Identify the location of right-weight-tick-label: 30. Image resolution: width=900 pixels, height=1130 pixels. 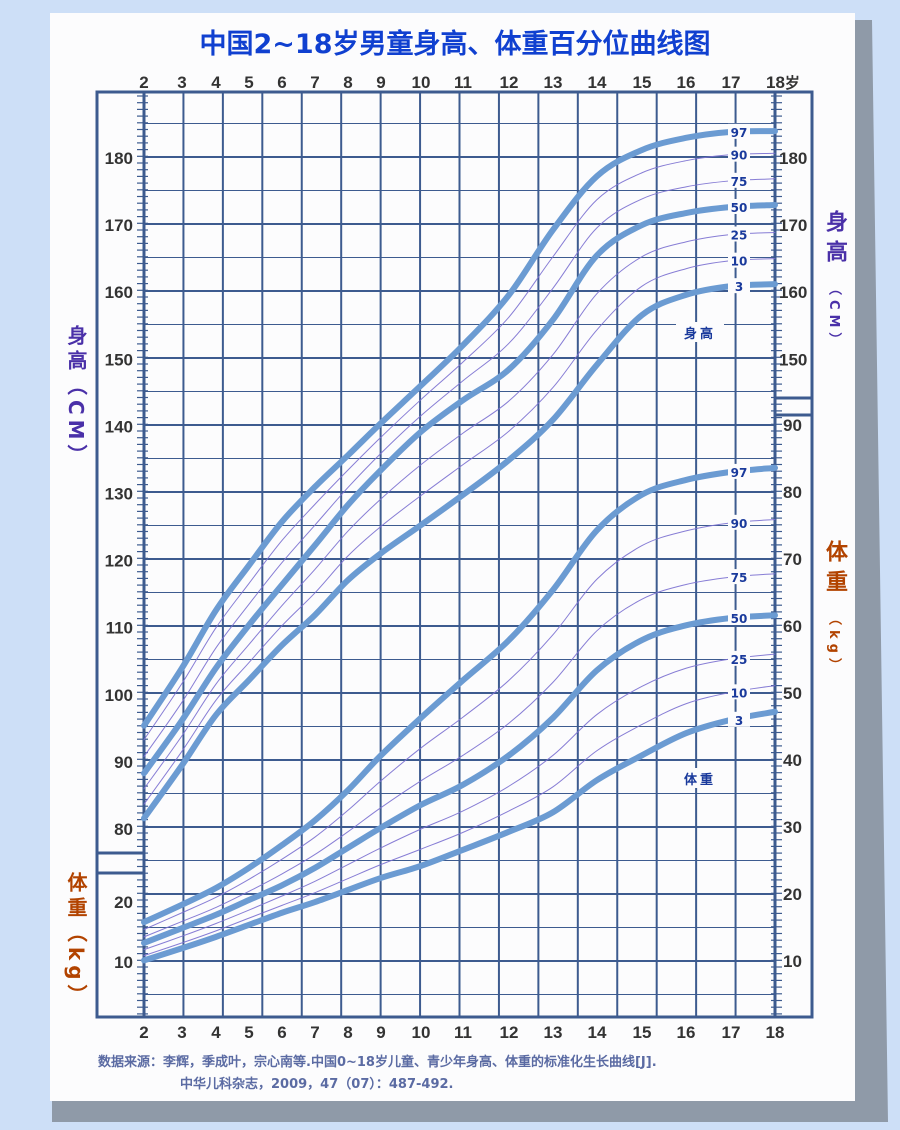
(792, 827).